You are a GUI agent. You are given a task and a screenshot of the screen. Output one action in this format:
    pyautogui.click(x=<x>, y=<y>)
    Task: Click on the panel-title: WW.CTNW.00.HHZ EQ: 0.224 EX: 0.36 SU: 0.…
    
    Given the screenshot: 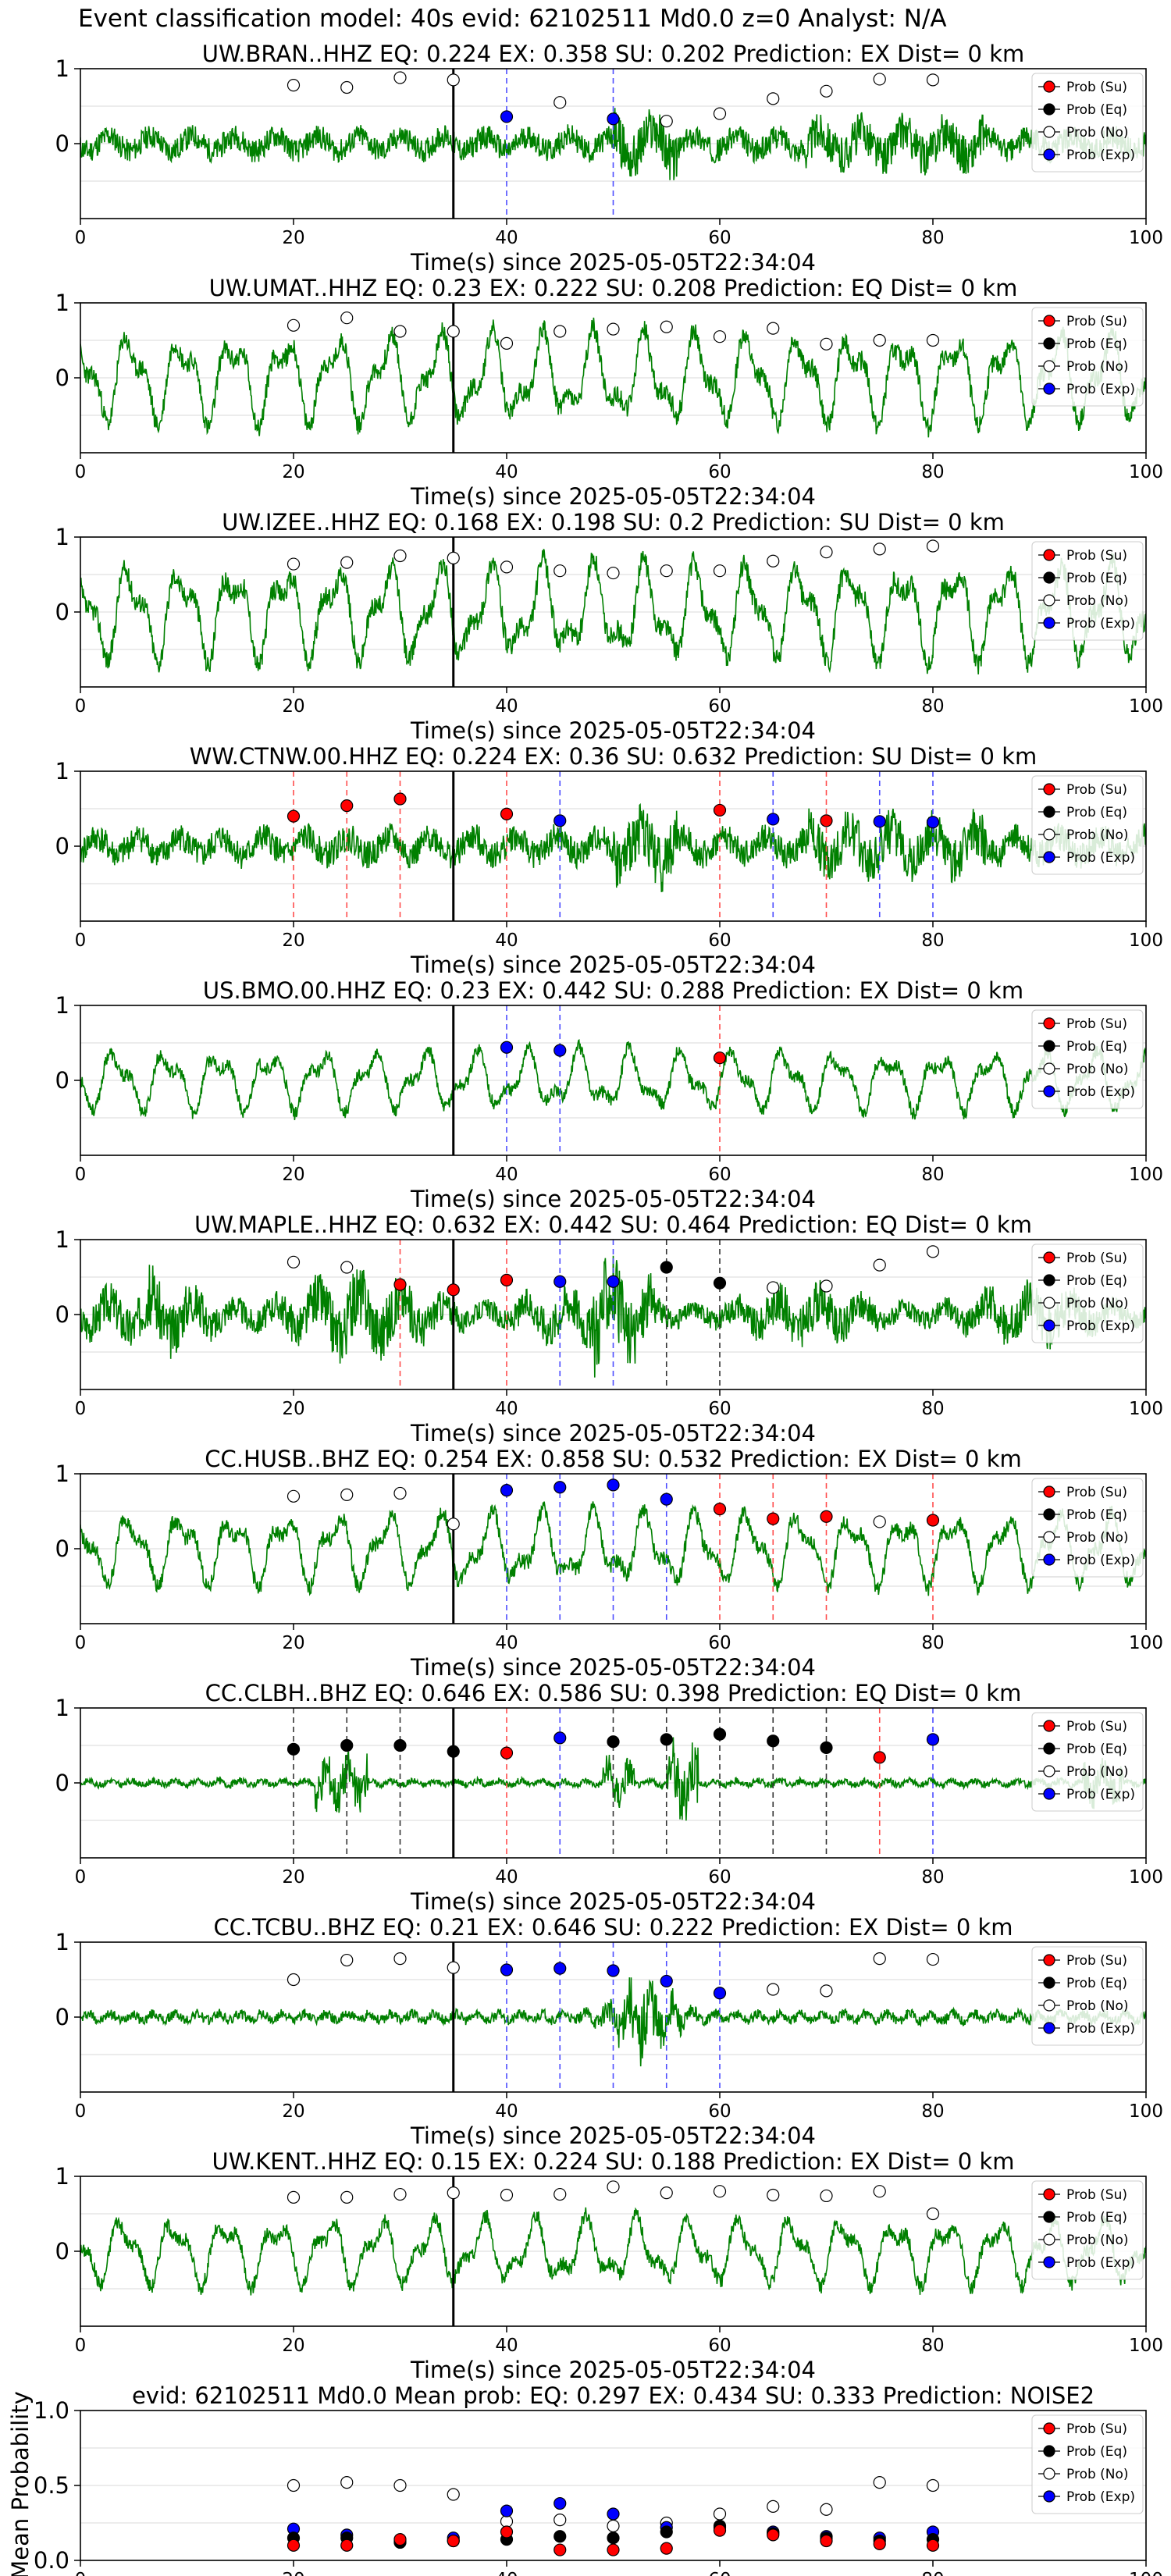 What is the action you would take?
    pyautogui.click(x=614, y=756)
    